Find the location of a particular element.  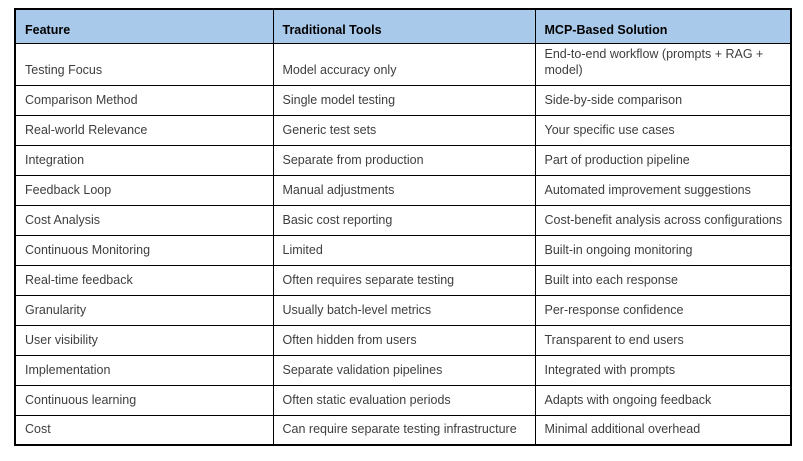

mcp-solution-cell: Part of production pipeline is located at coordinates (663, 160).